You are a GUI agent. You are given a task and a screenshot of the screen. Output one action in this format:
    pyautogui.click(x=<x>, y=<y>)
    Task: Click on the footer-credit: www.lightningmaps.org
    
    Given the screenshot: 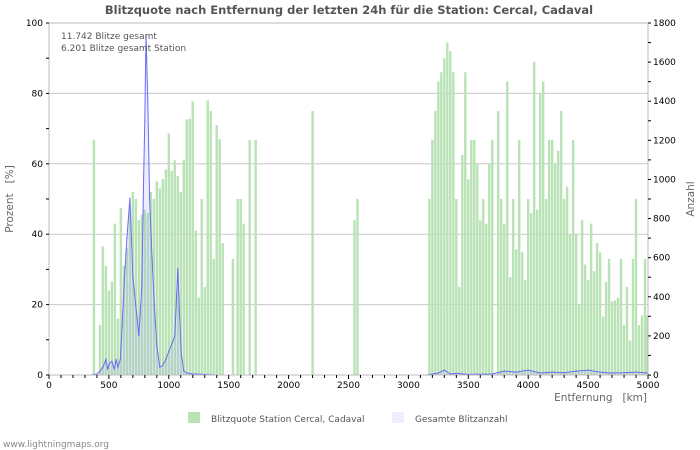 What is the action you would take?
    pyautogui.click(x=56, y=445)
    